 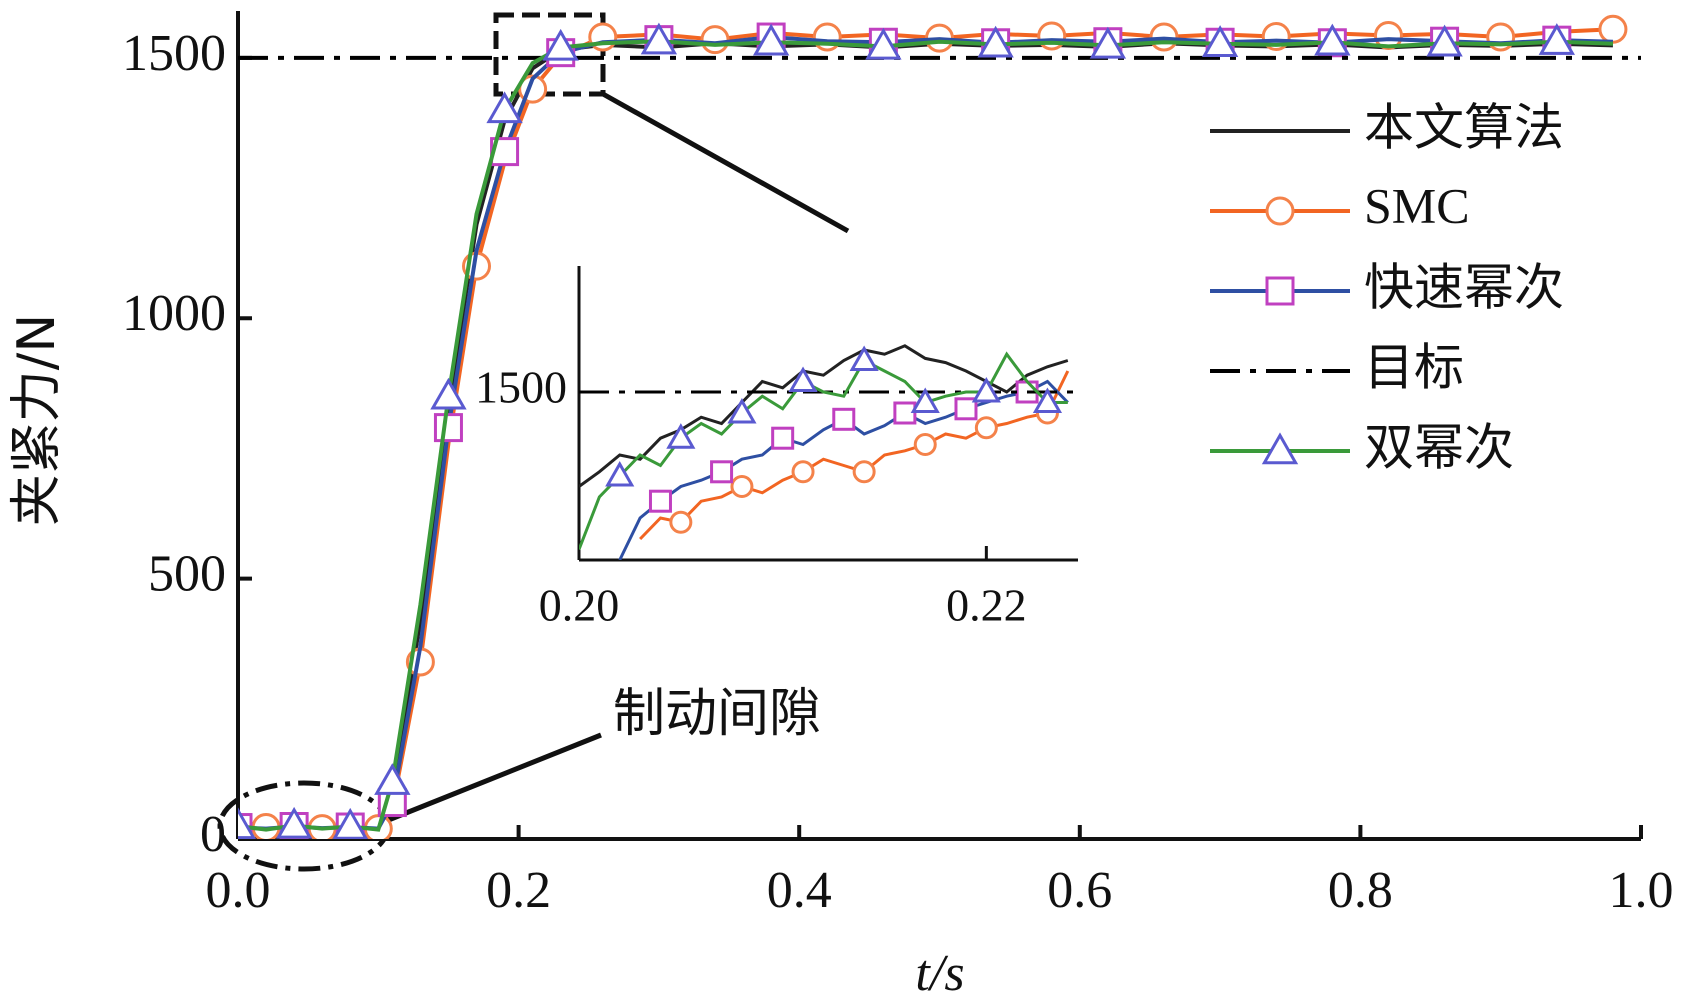 What do you see at coordinates (1079, 890) in the screenshot?
I see `x-tick-label: 0.6` at bounding box center [1079, 890].